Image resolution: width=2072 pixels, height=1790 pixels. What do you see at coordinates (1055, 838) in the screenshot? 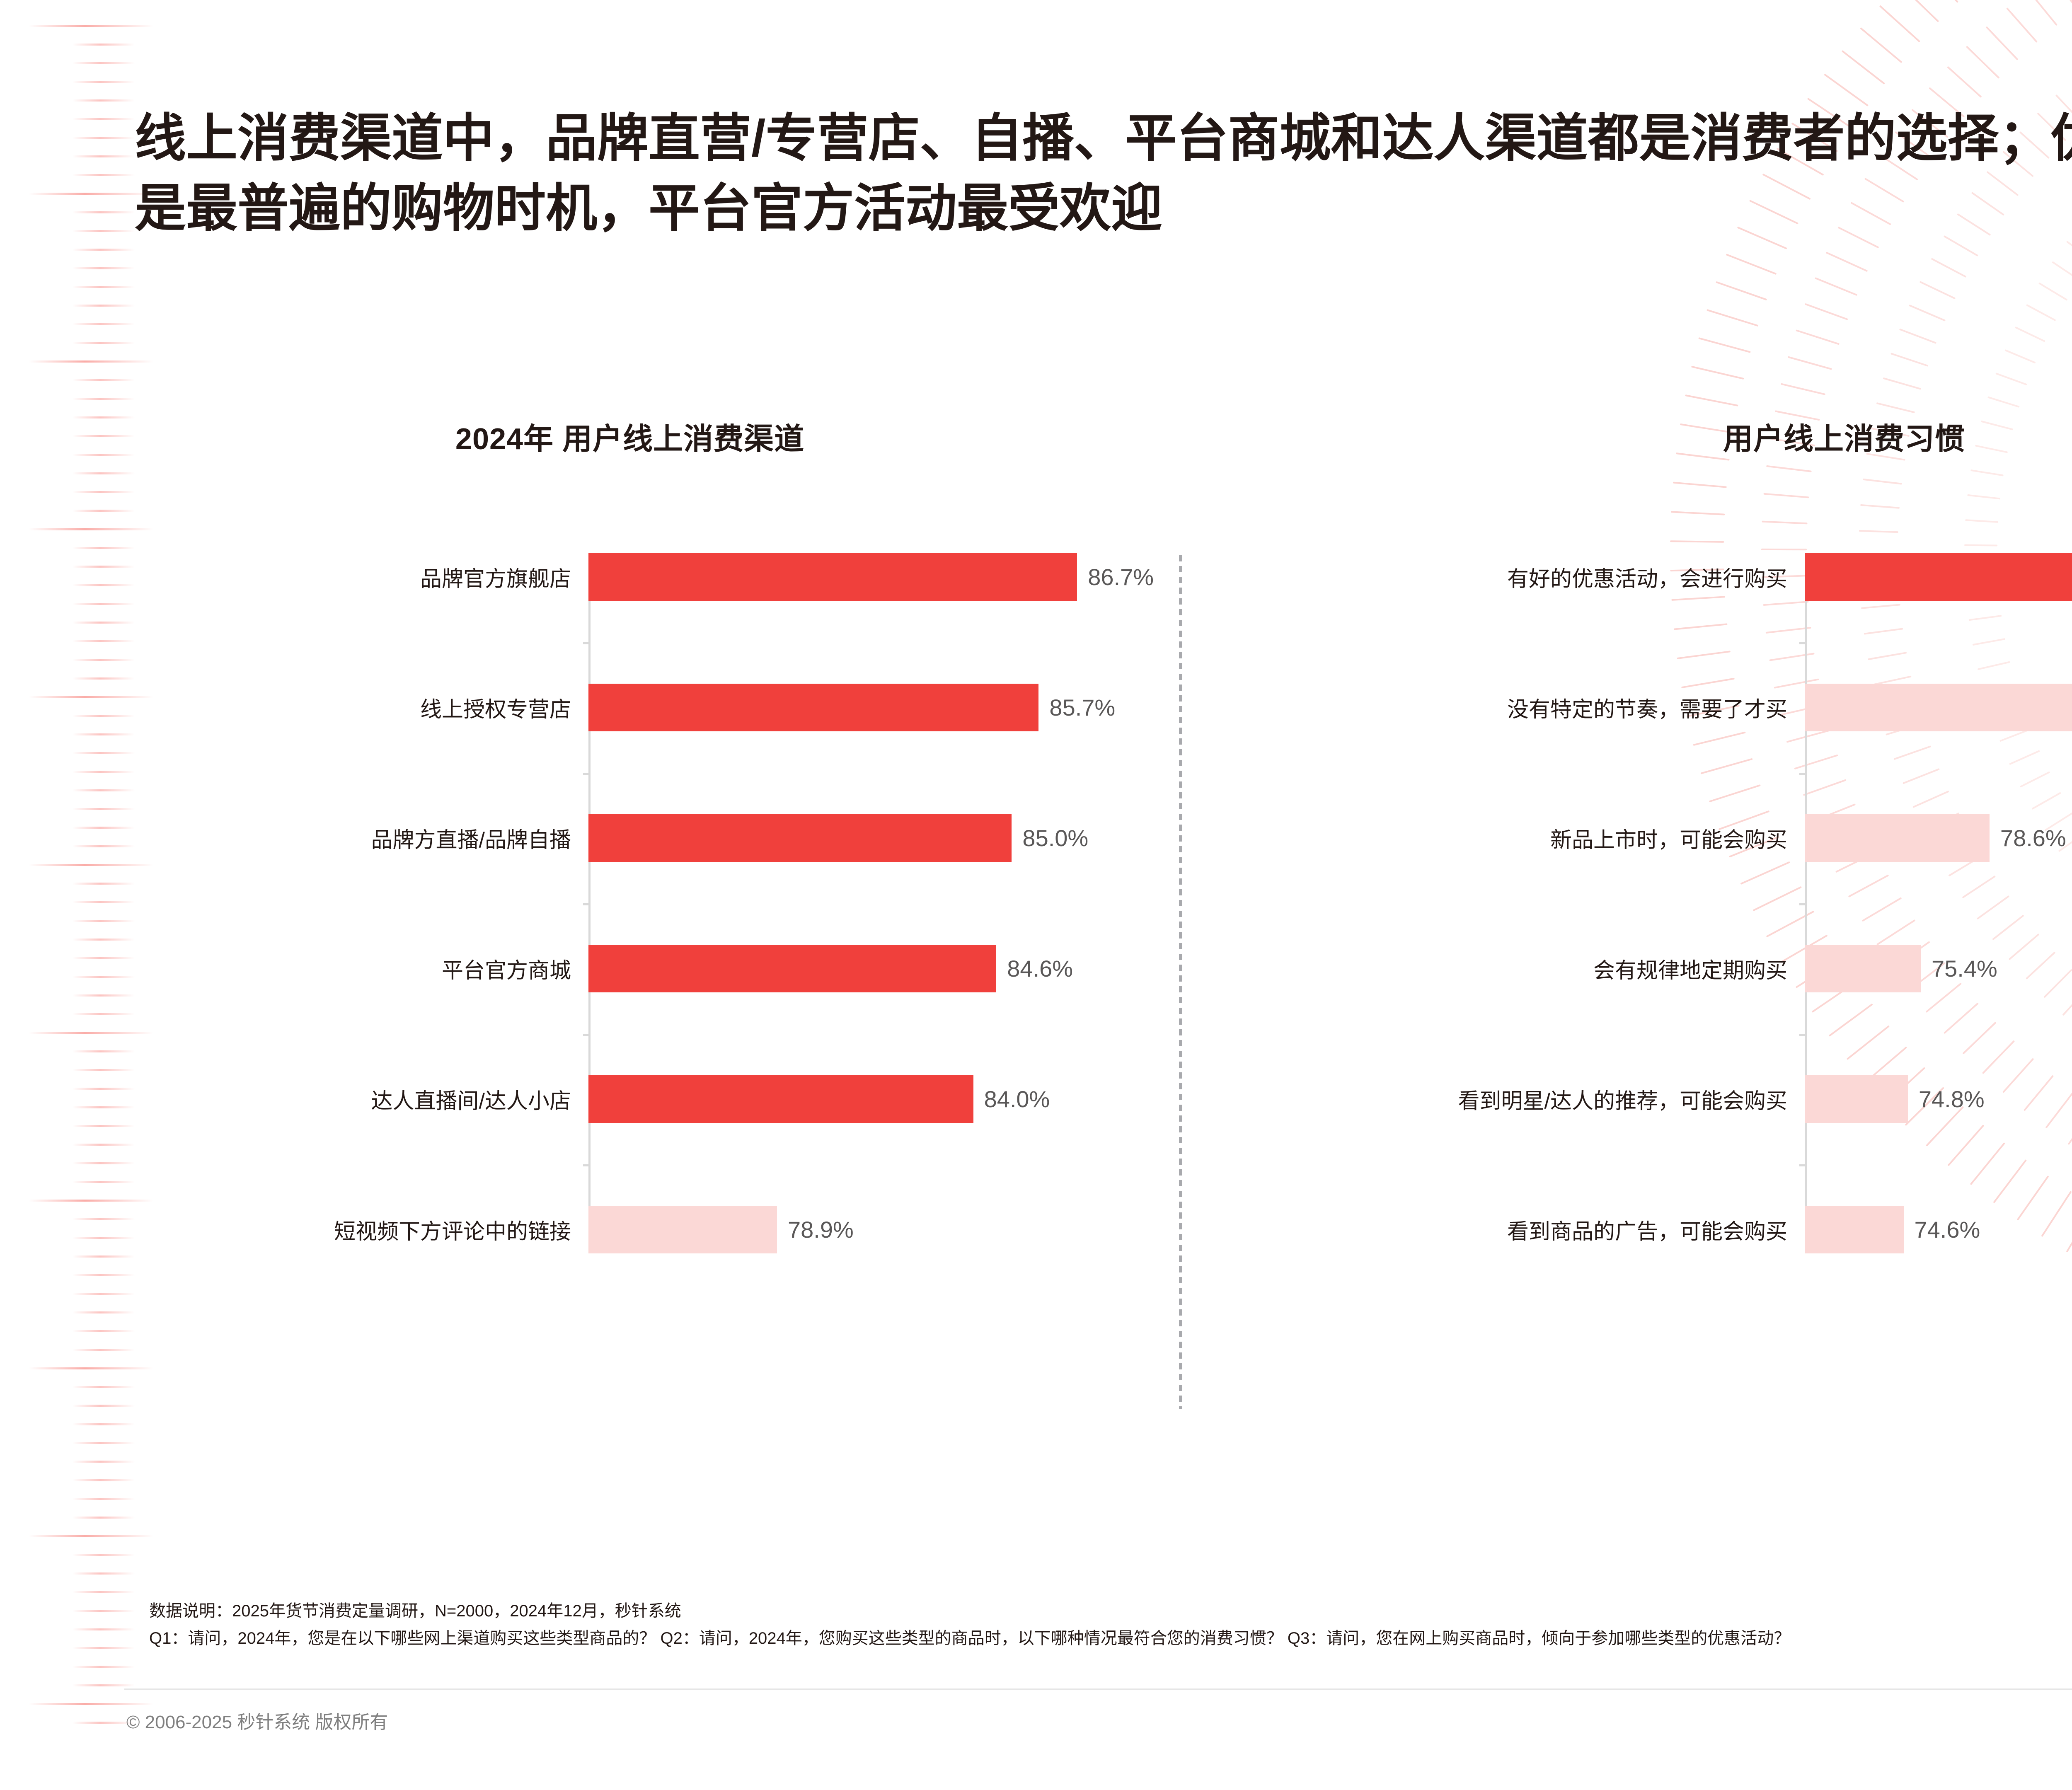
I see `bar-value-label: 85.0%` at bounding box center [1055, 838].